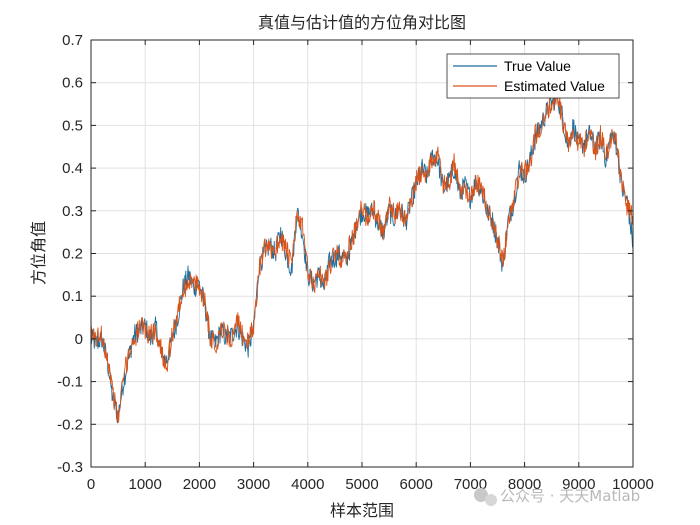 This screenshot has width=700, height=525. What do you see at coordinates (70, 467) in the screenshot?
I see `y-tick-label: -0.3` at bounding box center [70, 467].